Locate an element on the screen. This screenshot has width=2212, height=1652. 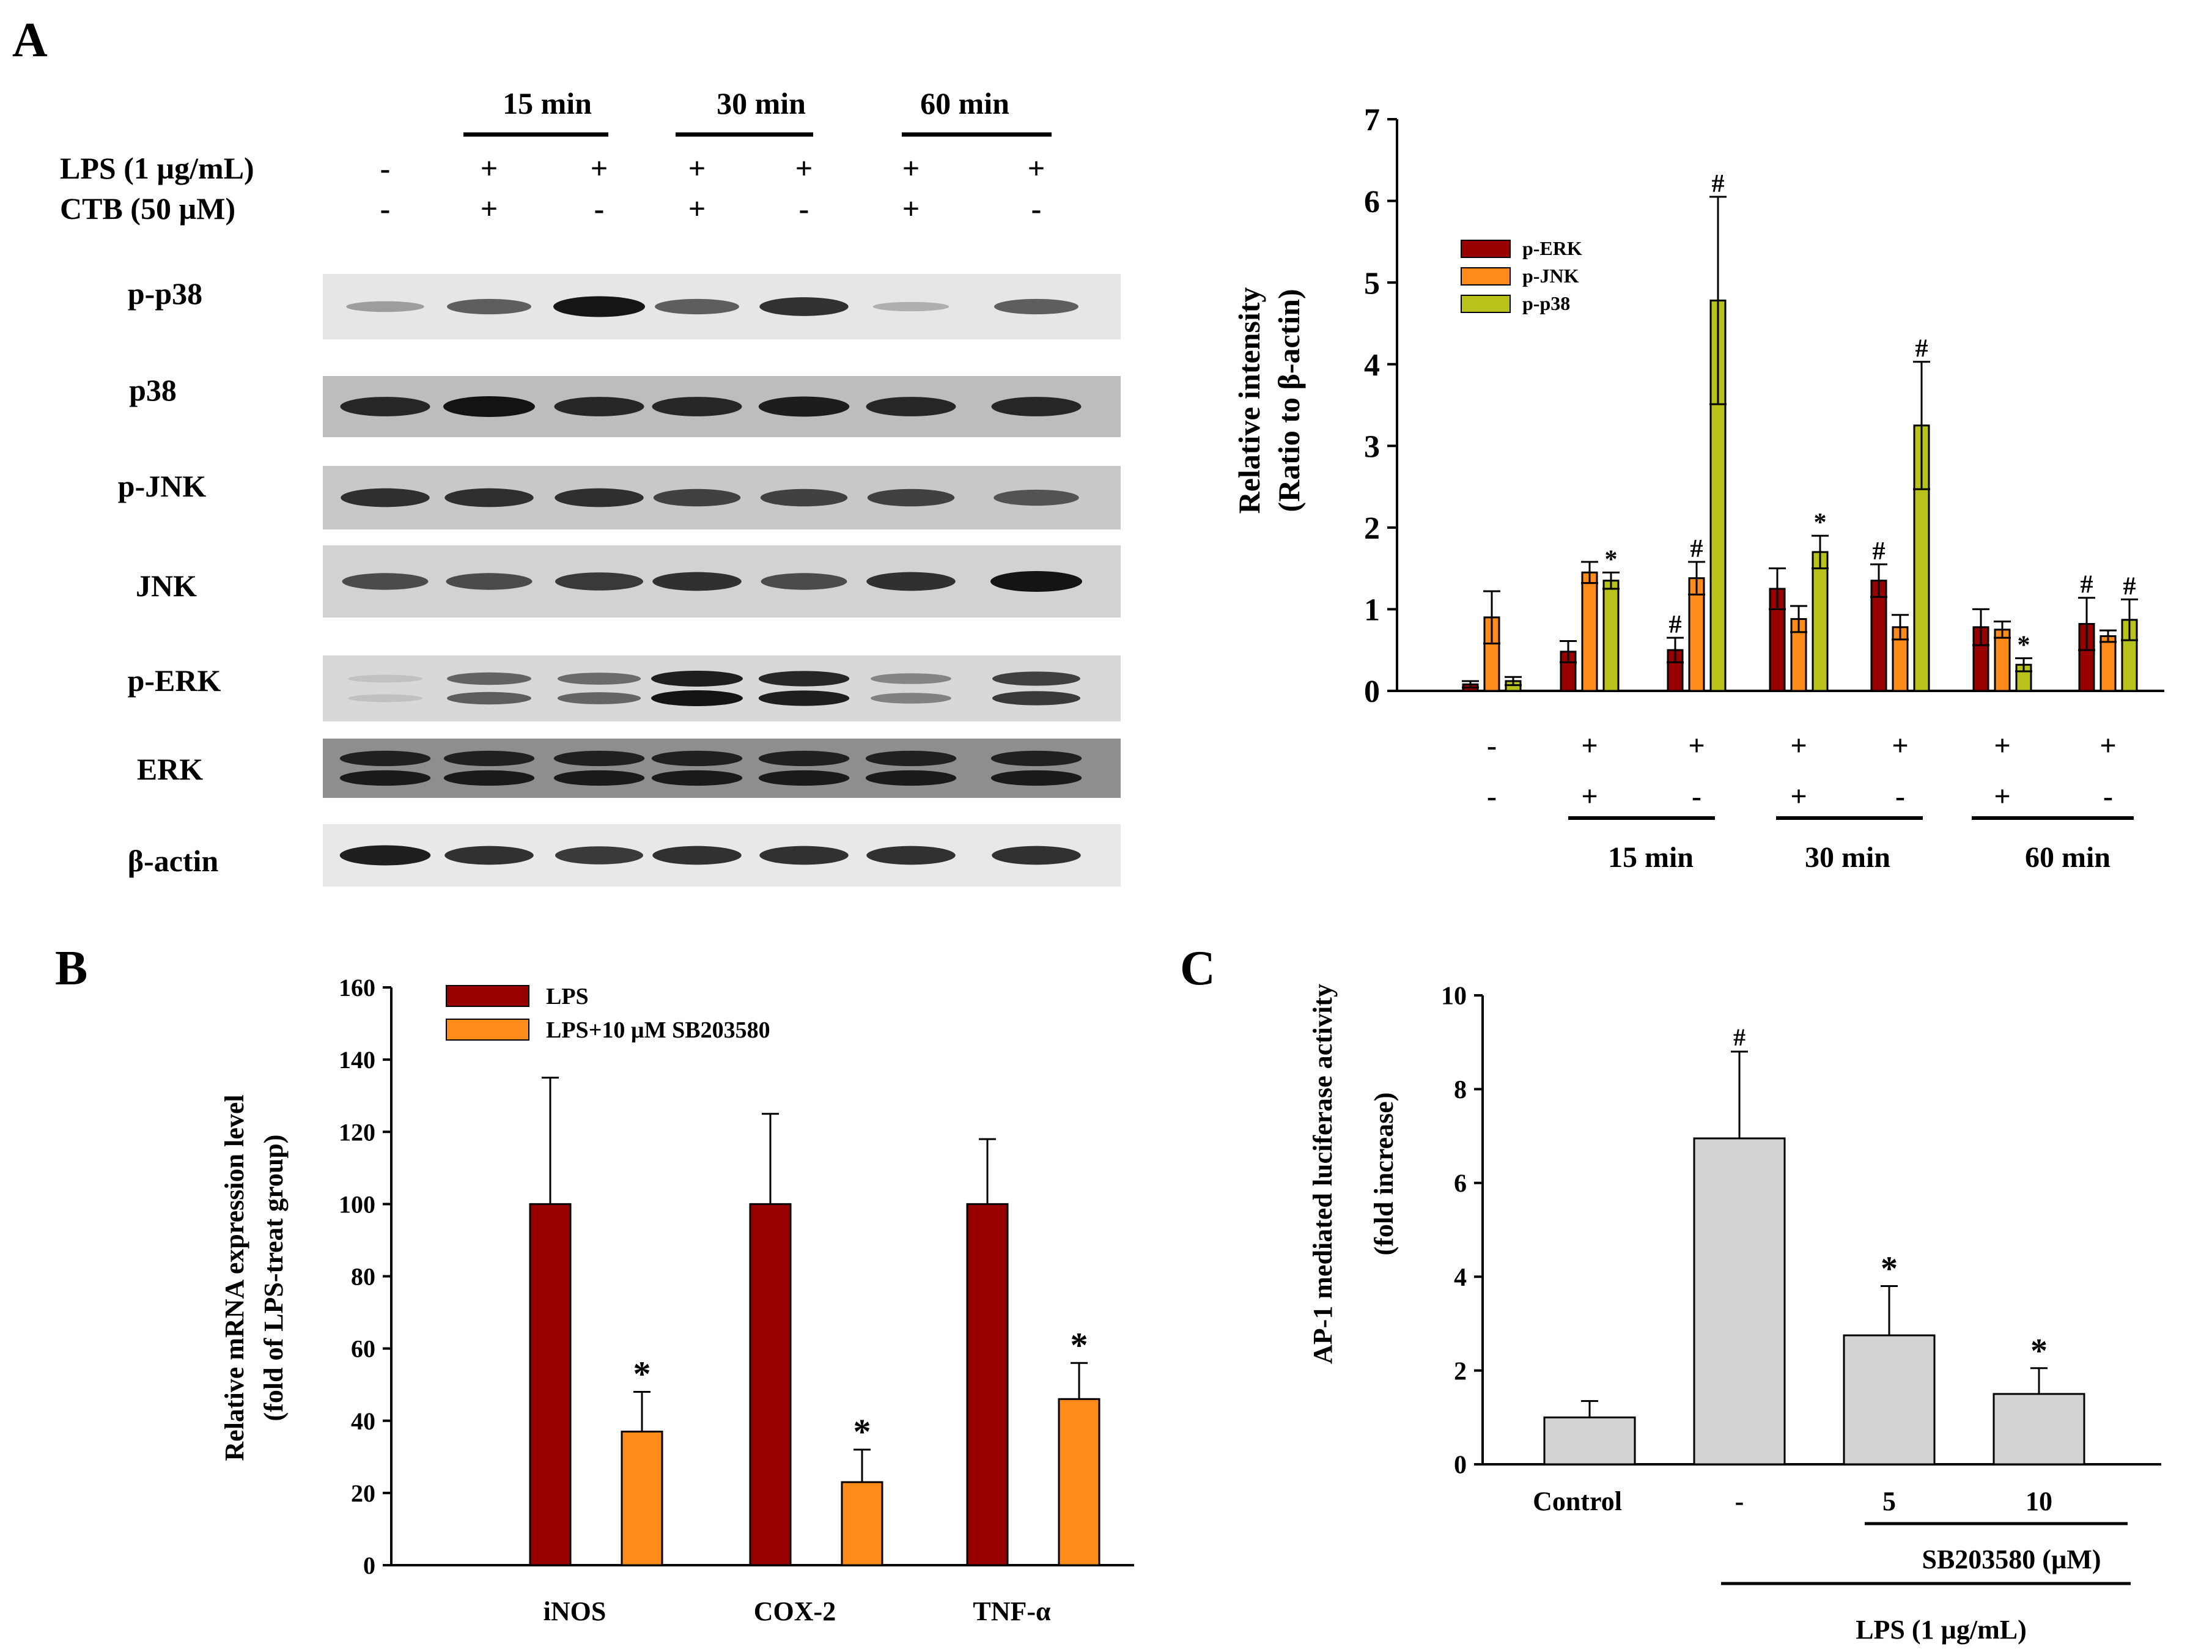
chart-a-y-axis-label-line2: (Ratio to β-actin) is located at coordinates (1289, 400).